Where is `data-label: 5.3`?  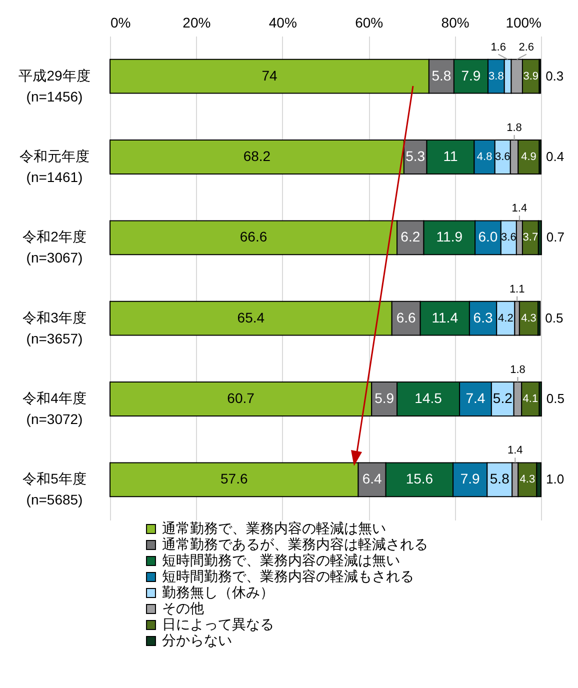
data-label: 5.3 is located at coordinates (416, 156).